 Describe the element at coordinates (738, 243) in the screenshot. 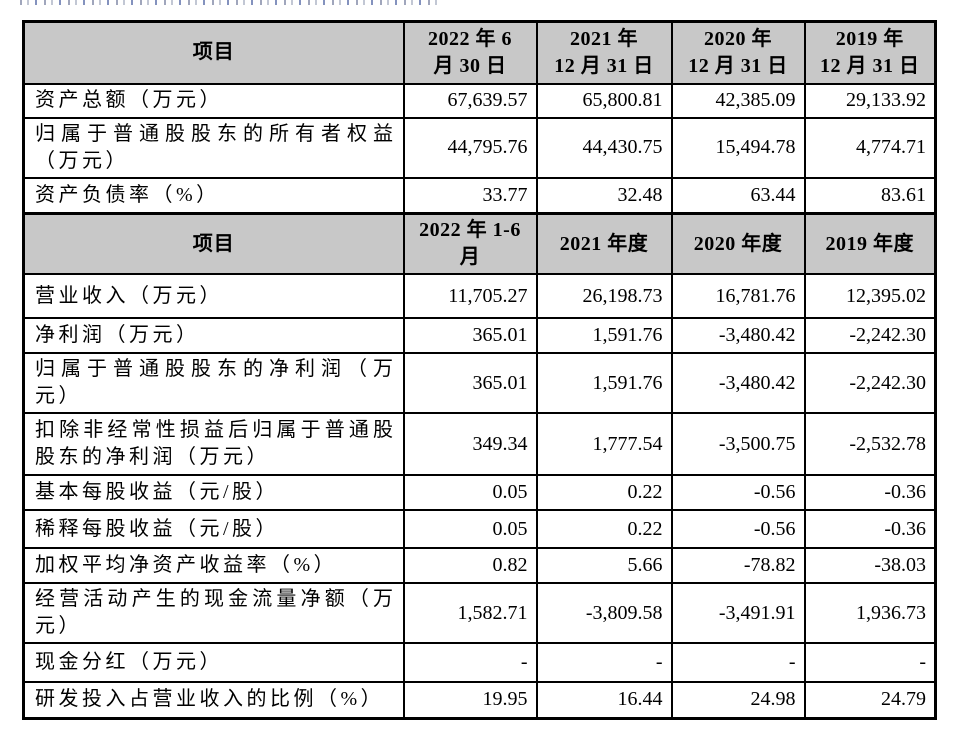

I see `column-header-fy2020: 2020 年度` at that location.